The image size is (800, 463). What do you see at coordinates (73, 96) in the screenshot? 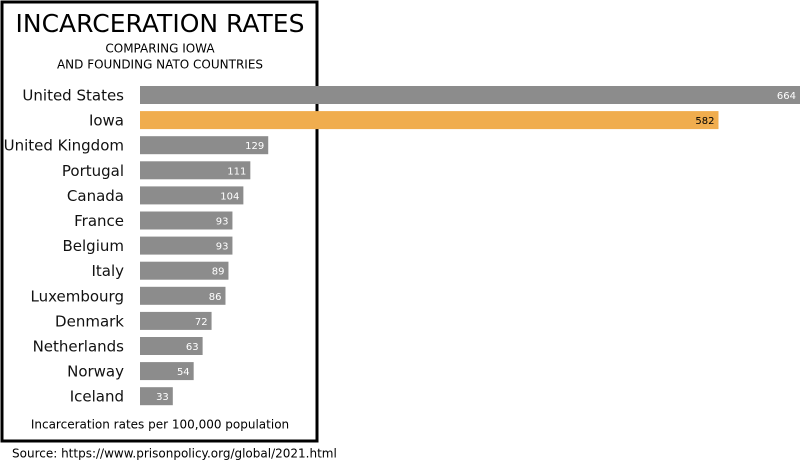
I see `category-label: United States` at bounding box center [73, 96].